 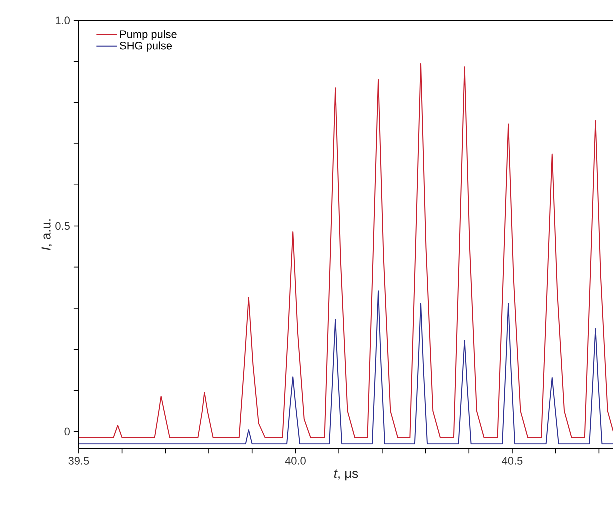 I want to click on y-tick-label: 0, so click(x=67, y=432).